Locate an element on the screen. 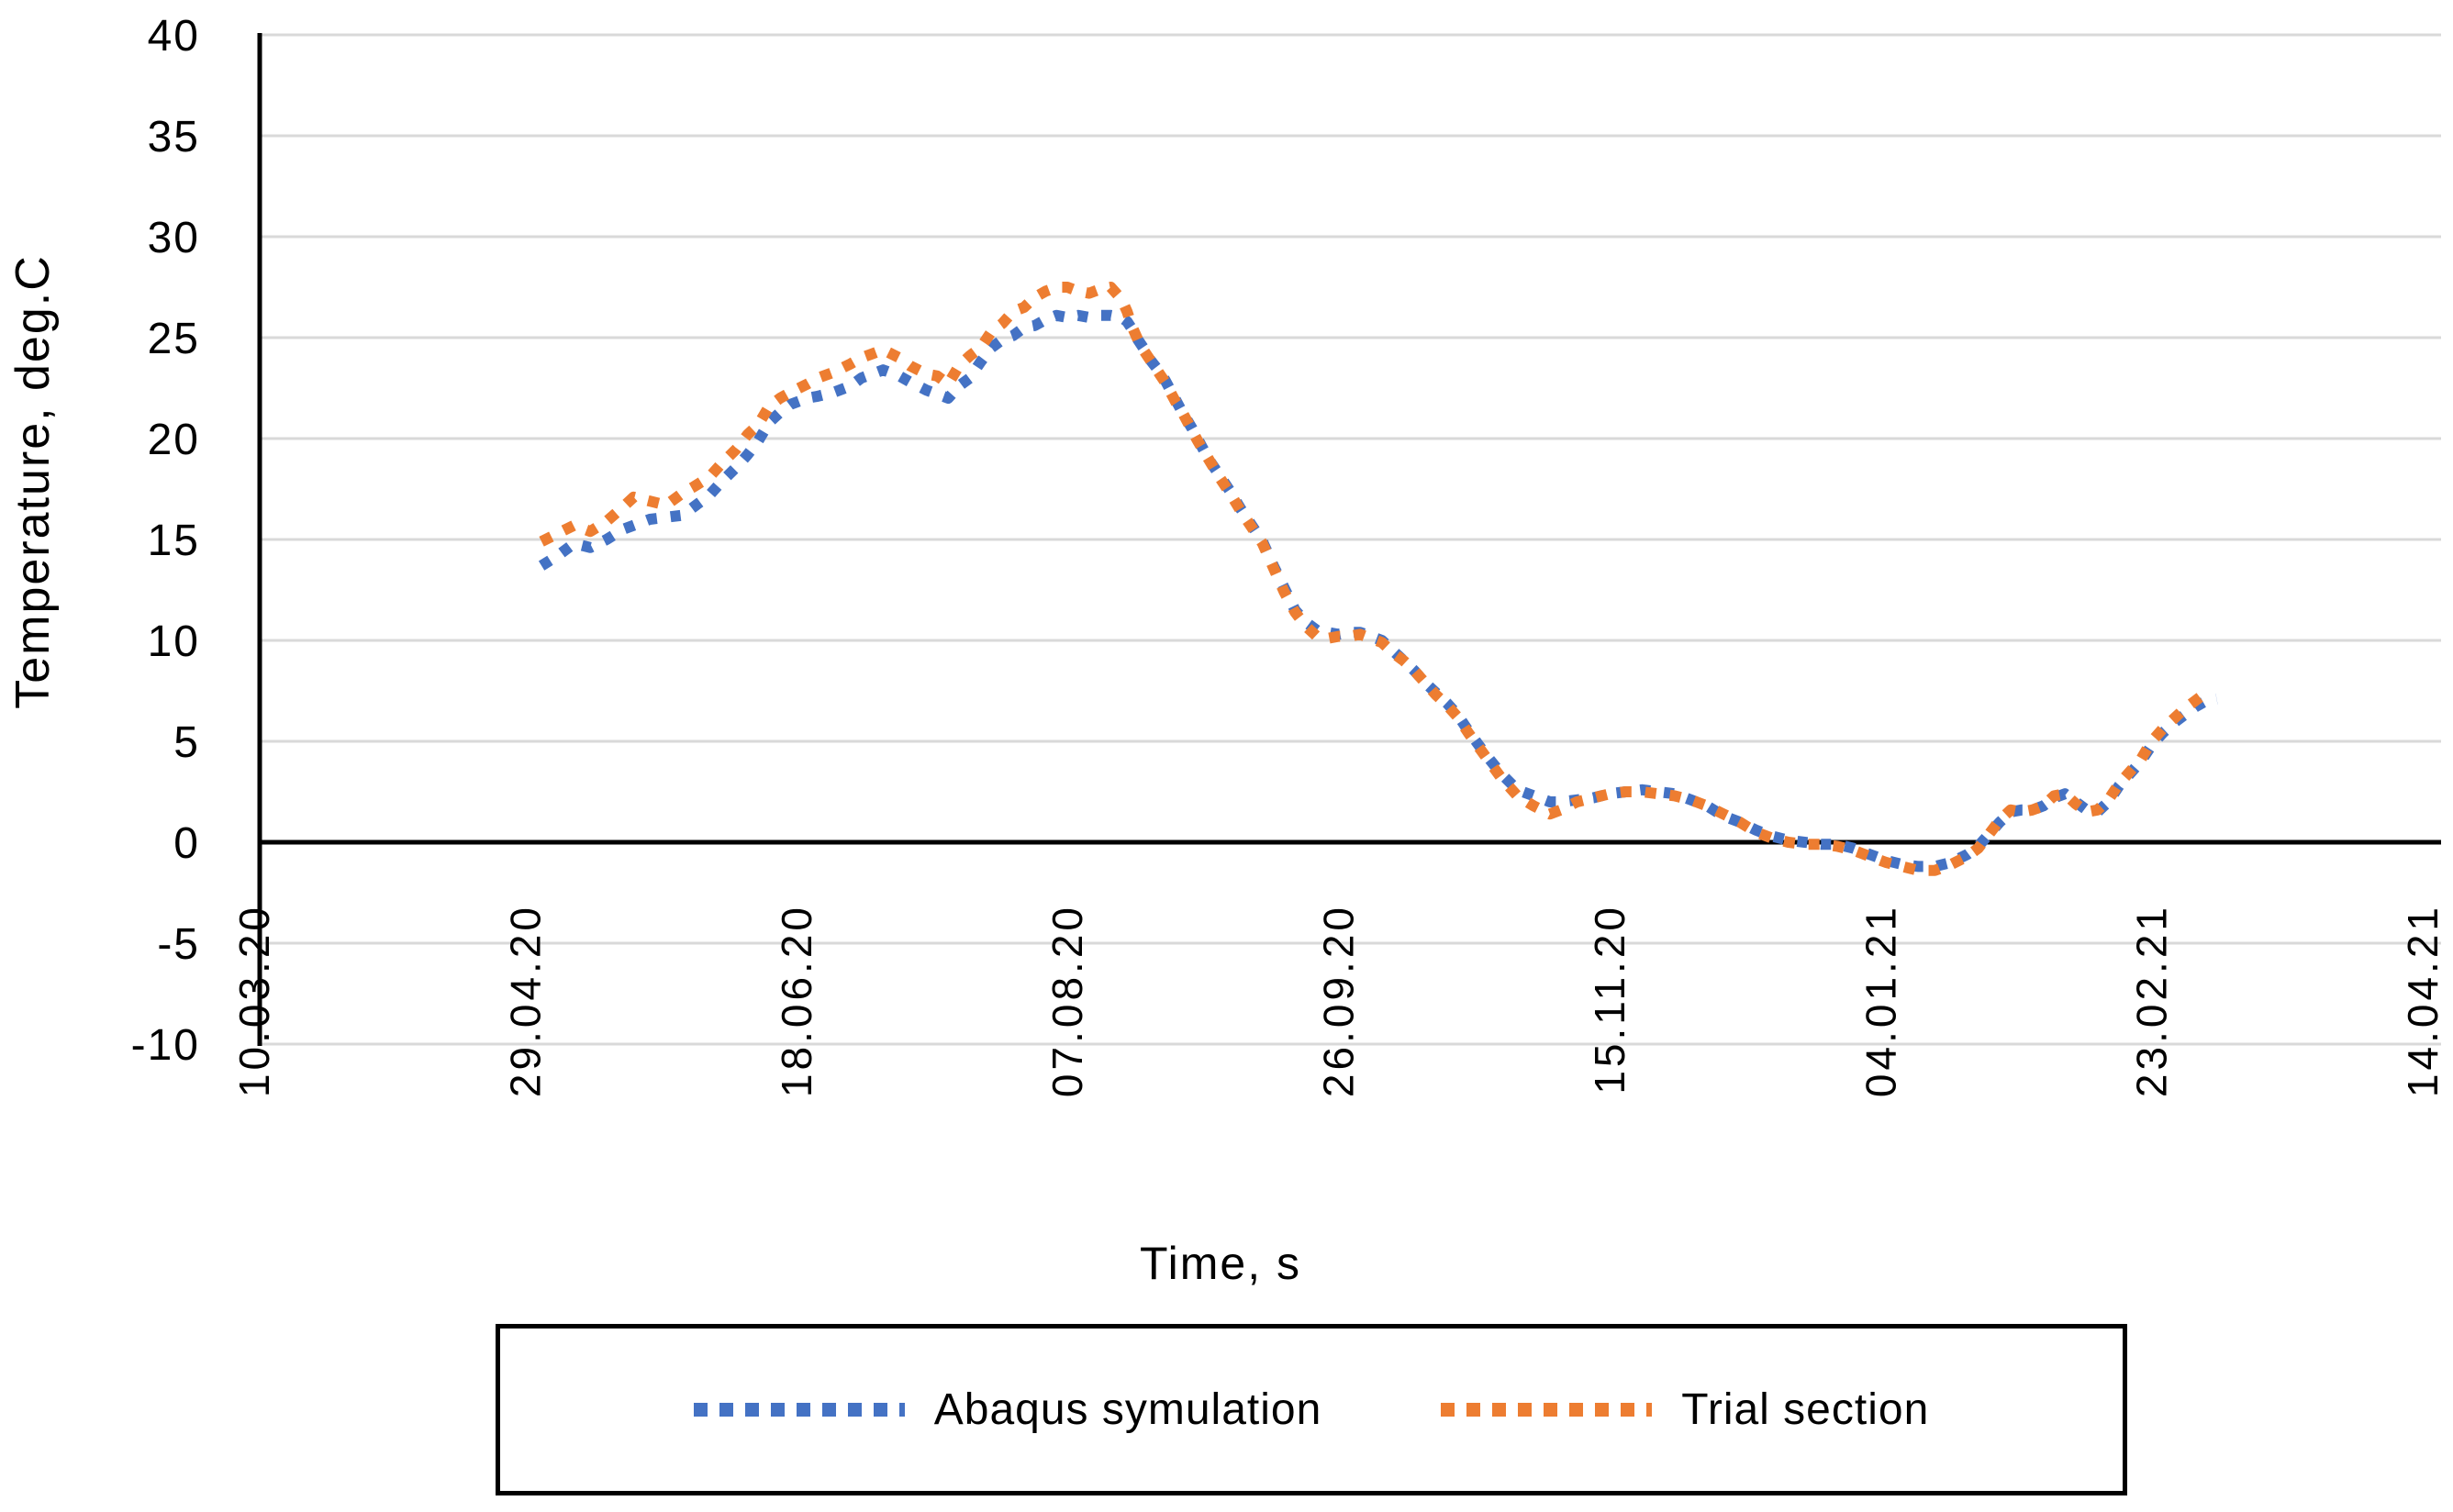  y-tick-label-1: 35 is located at coordinates (174, 137).